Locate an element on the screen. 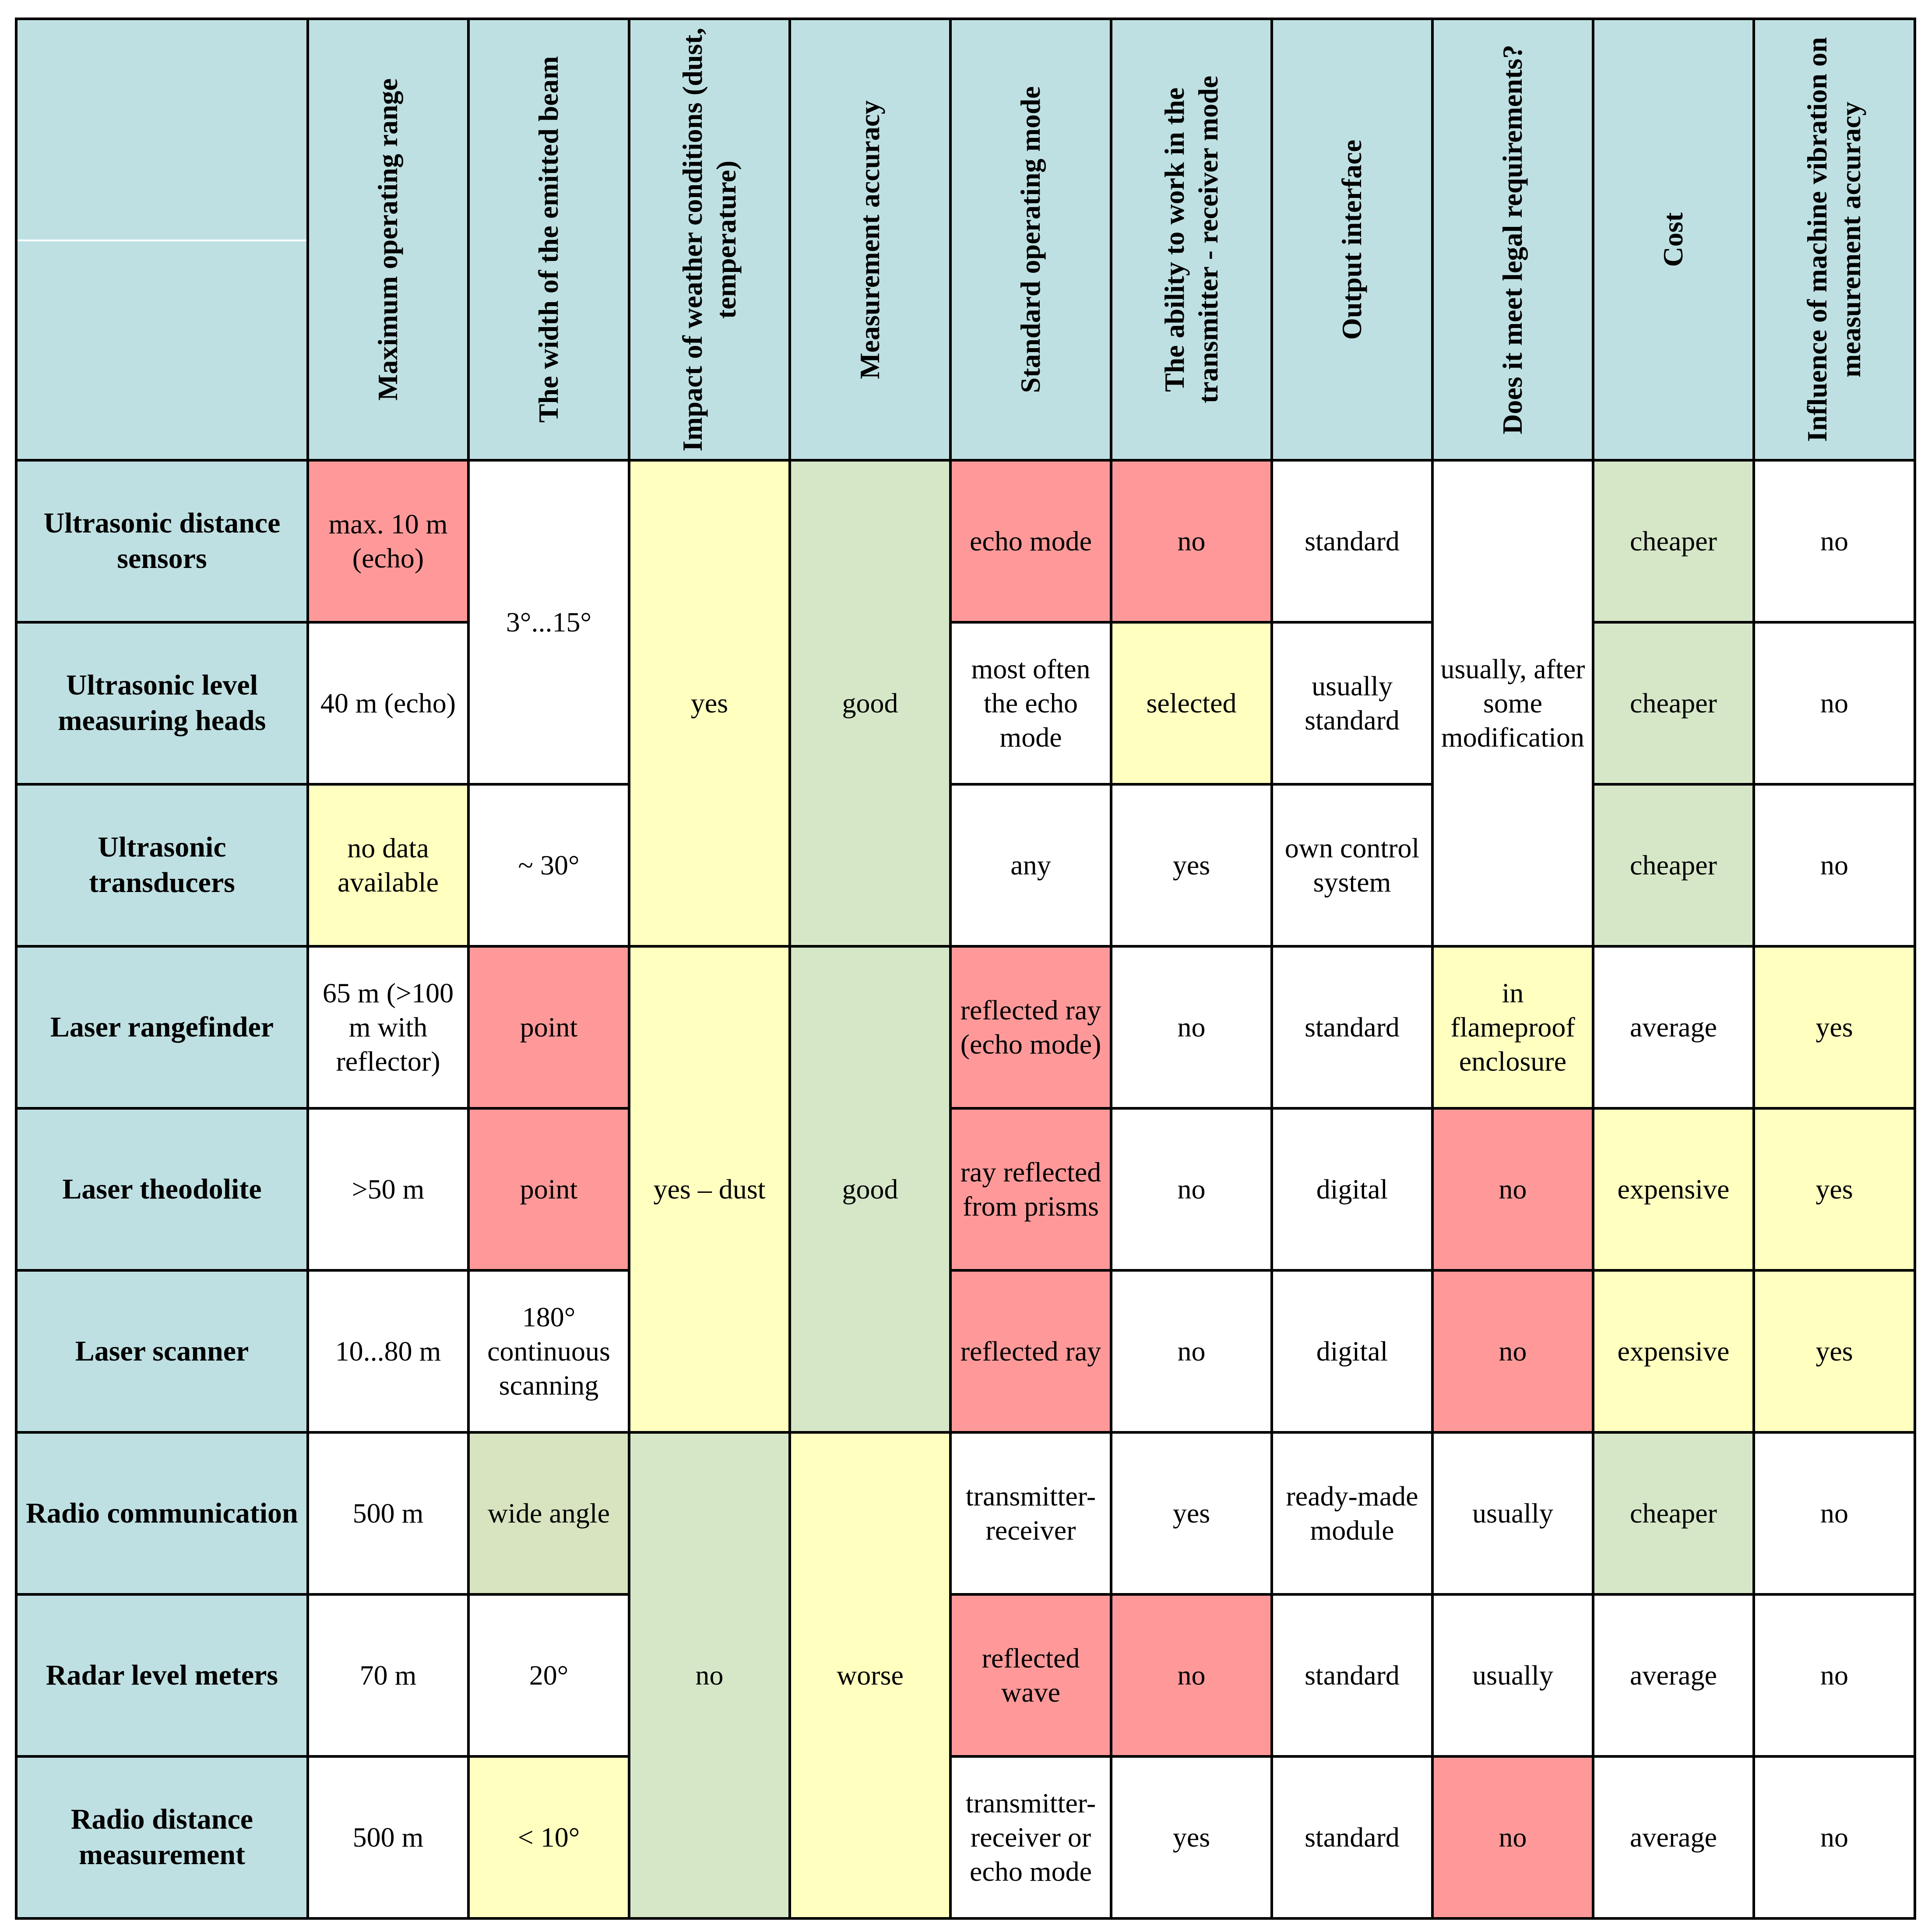 This screenshot has height=1932, width=1928. cell-interface: usually standard is located at coordinates (1352, 703).